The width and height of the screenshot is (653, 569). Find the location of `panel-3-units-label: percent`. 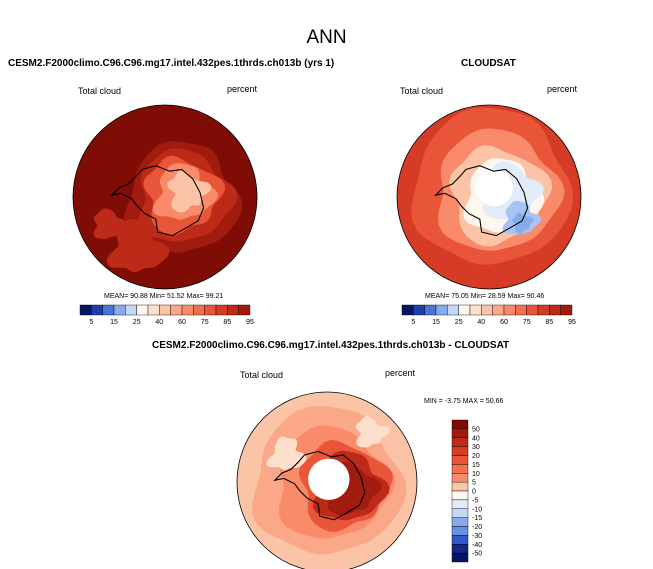

panel-3-units-label: percent is located at coordinates (400, 373).